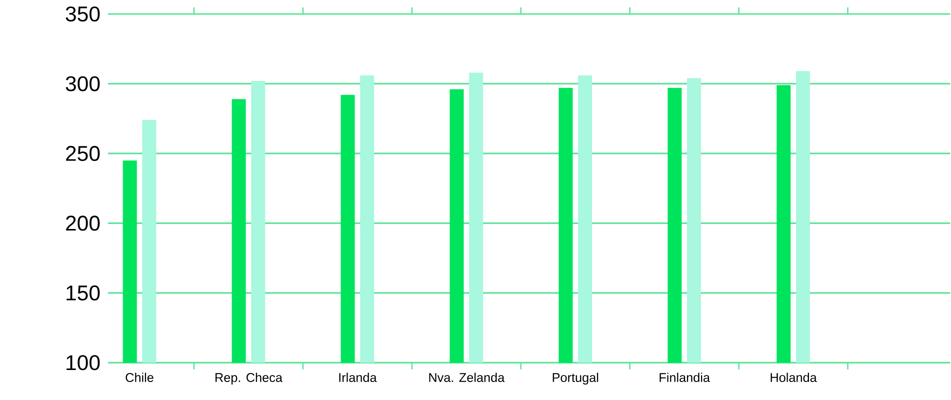 Image resolution: width=951 pixels, height=400 pixels. What do you see at coordinates (83, 14) in the screenshot?
I see `y-tick-label: 350` at bounding box center [83, 14].